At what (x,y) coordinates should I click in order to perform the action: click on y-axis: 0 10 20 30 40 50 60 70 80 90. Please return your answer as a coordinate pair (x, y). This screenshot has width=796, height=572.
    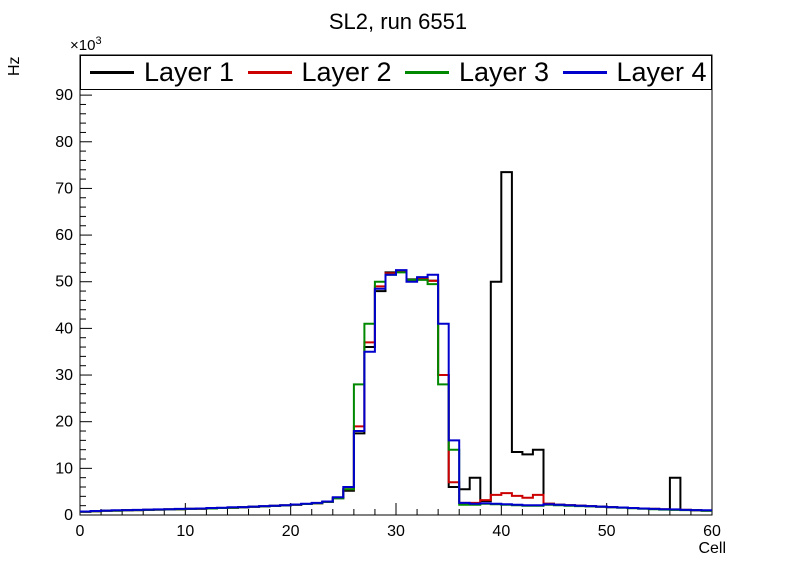
    Looking at the image, I should click on (73, 290).